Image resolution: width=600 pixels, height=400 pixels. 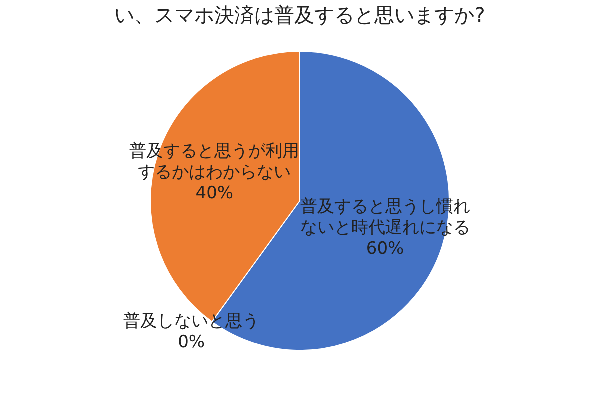 What do you see at coordinates (215, 194) in the screenshot?
I see `data-label: 40%` at bounding box center [215, 194].